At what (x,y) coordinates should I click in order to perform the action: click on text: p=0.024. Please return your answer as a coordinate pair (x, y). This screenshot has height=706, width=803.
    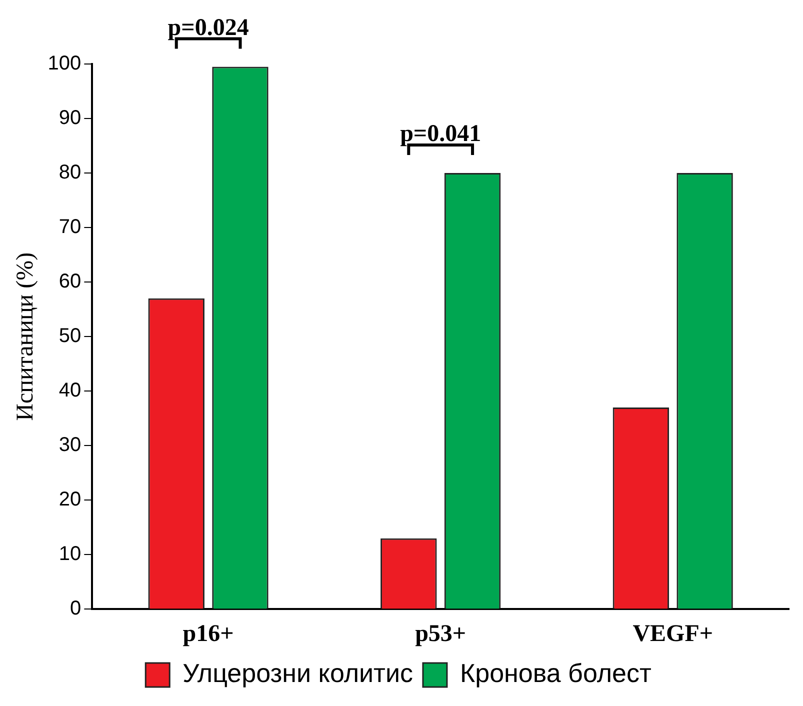
    Looking at the image, I should click on (208, 27).